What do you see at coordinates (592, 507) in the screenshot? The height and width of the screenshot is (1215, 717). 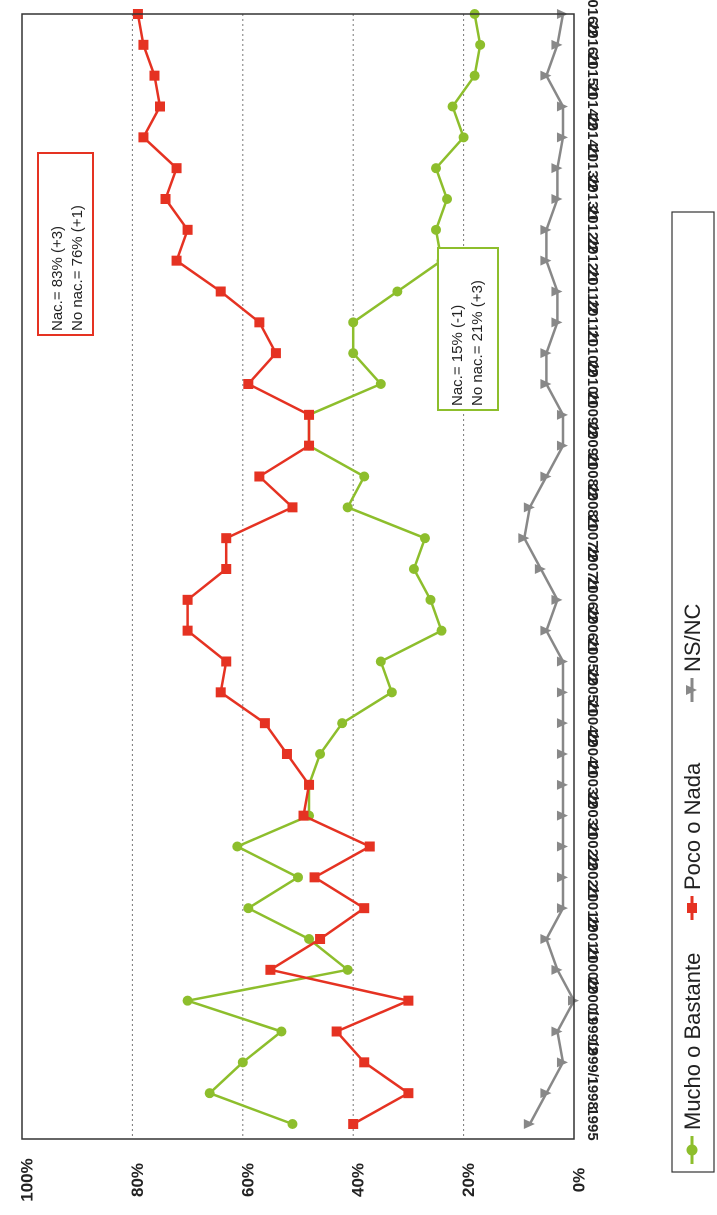 I see `x-tick-label: 2008/1` at bounding box center [592, 507].